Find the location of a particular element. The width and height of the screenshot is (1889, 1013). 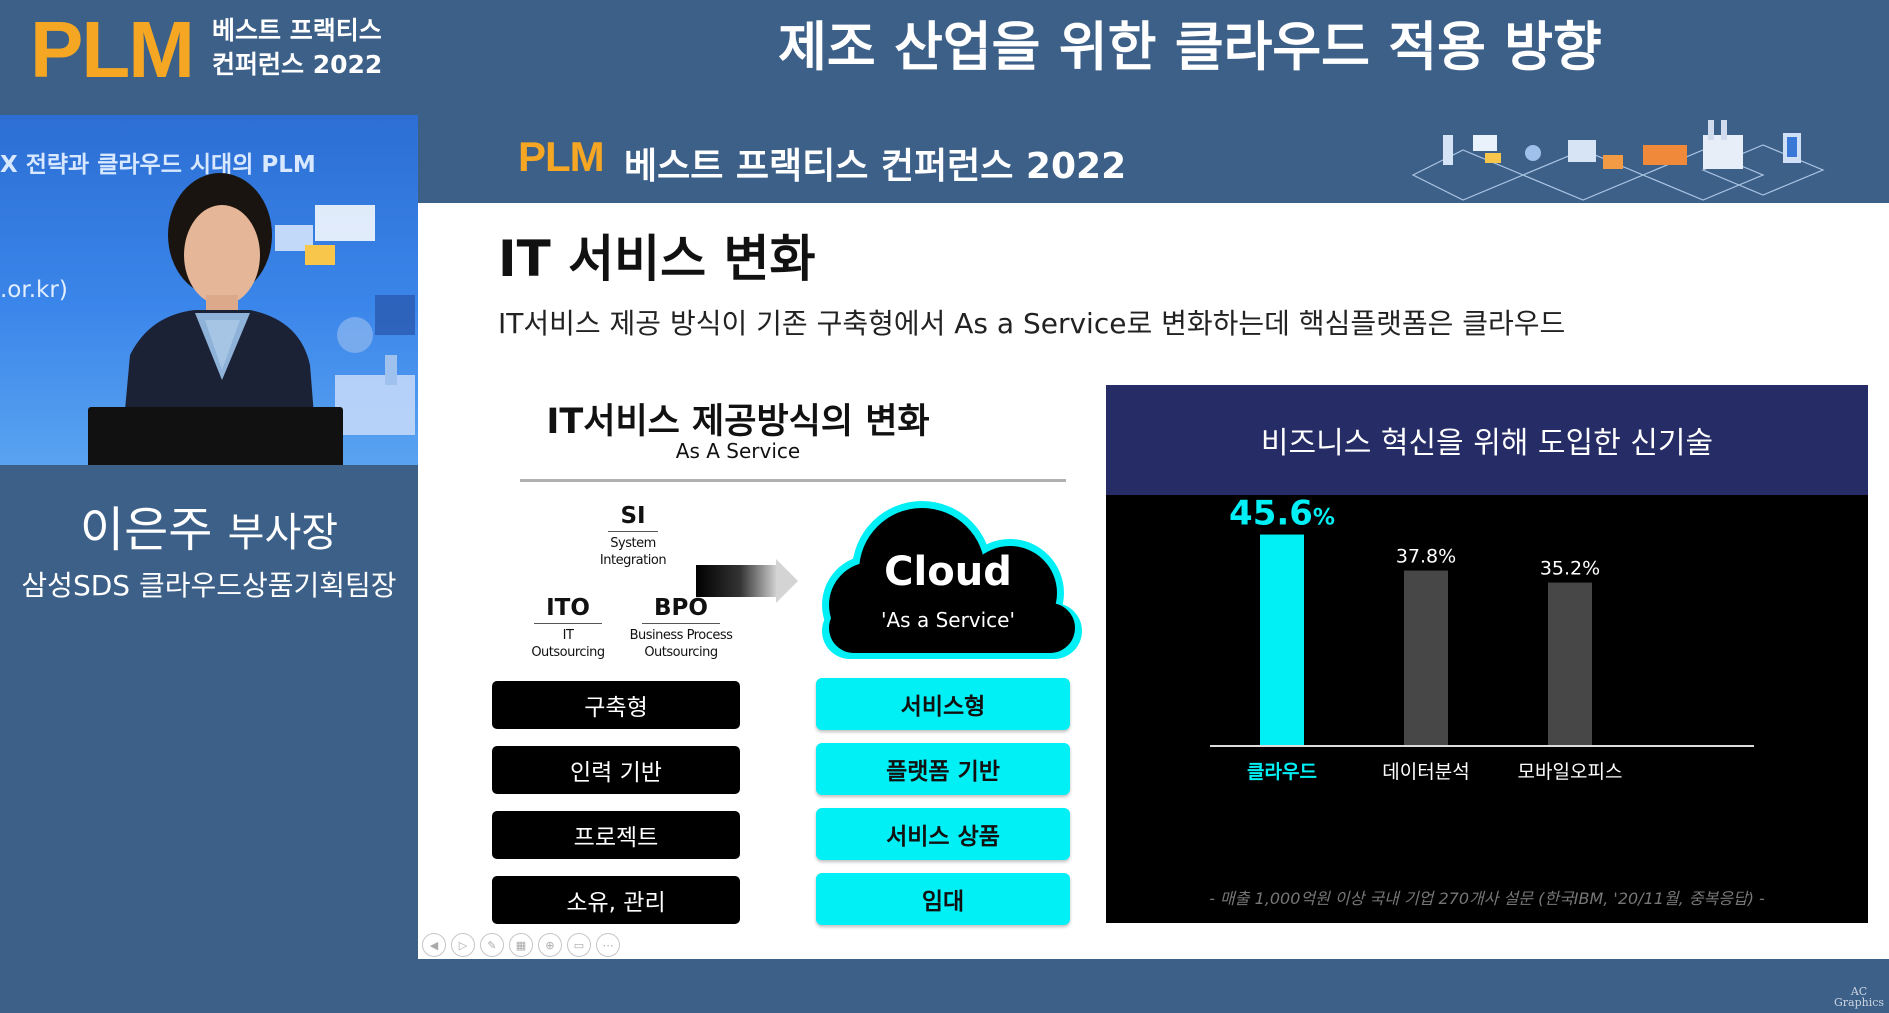

diagram-divider is located at coordinates (793, 480).